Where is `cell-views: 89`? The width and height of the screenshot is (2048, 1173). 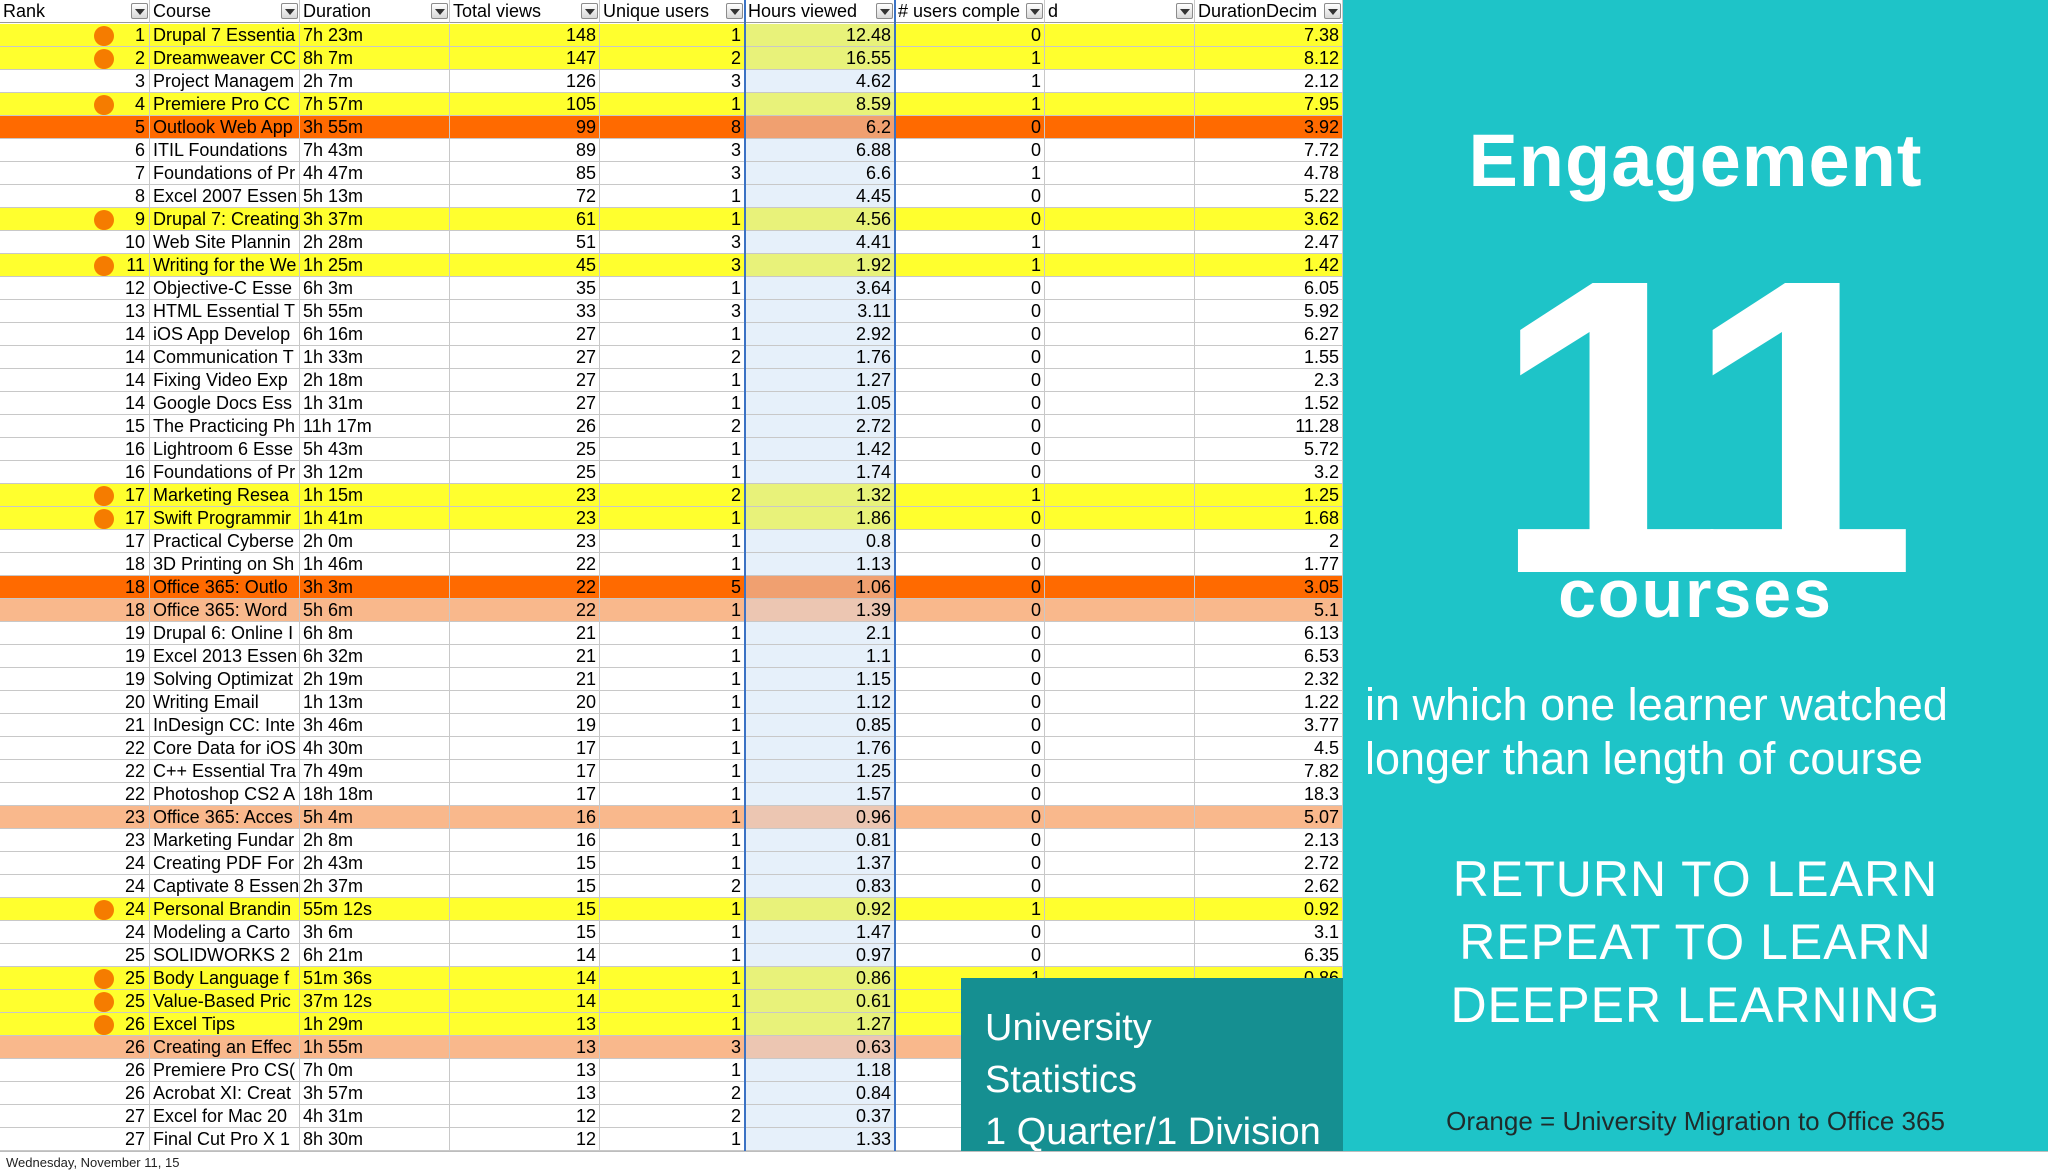
cell-views: 89 is located at coordinates (525, 150).